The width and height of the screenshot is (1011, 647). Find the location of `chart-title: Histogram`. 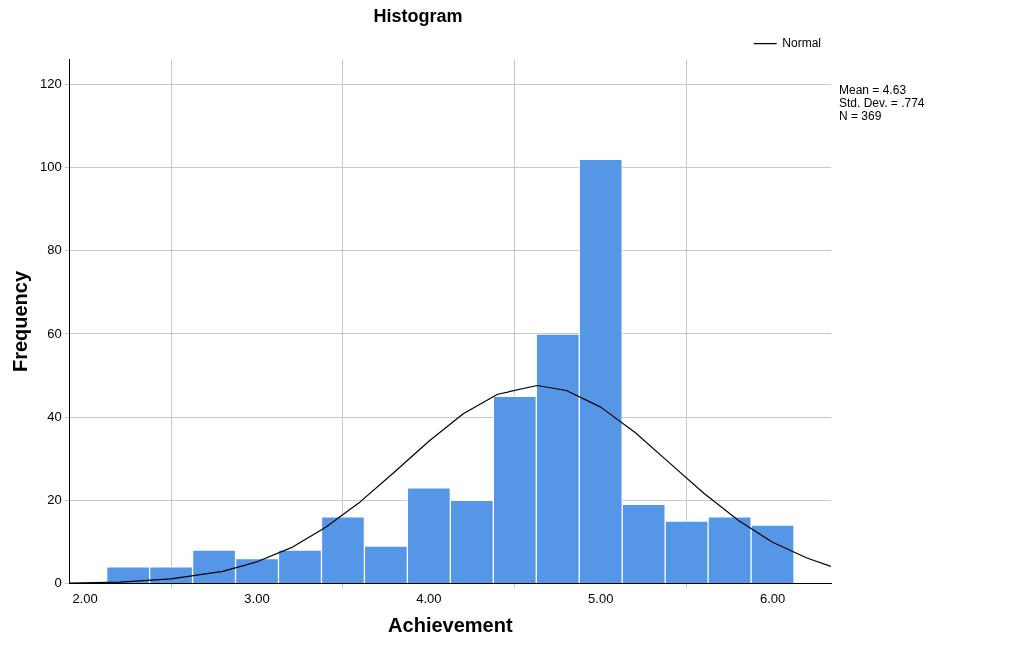

chart-title: Histogram is located at coordinates (418, 15).